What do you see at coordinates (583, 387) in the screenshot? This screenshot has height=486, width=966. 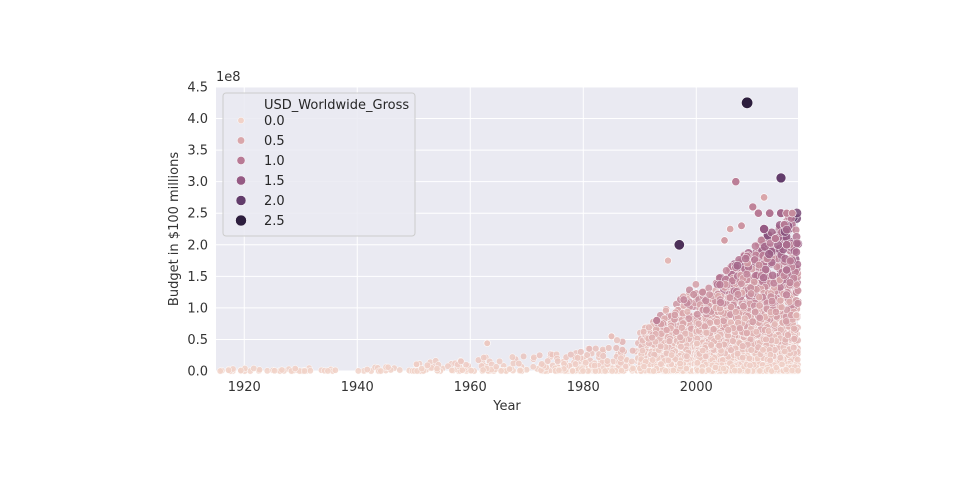 I see `x-tick-label: 1980` at bounding box center [583, 387].